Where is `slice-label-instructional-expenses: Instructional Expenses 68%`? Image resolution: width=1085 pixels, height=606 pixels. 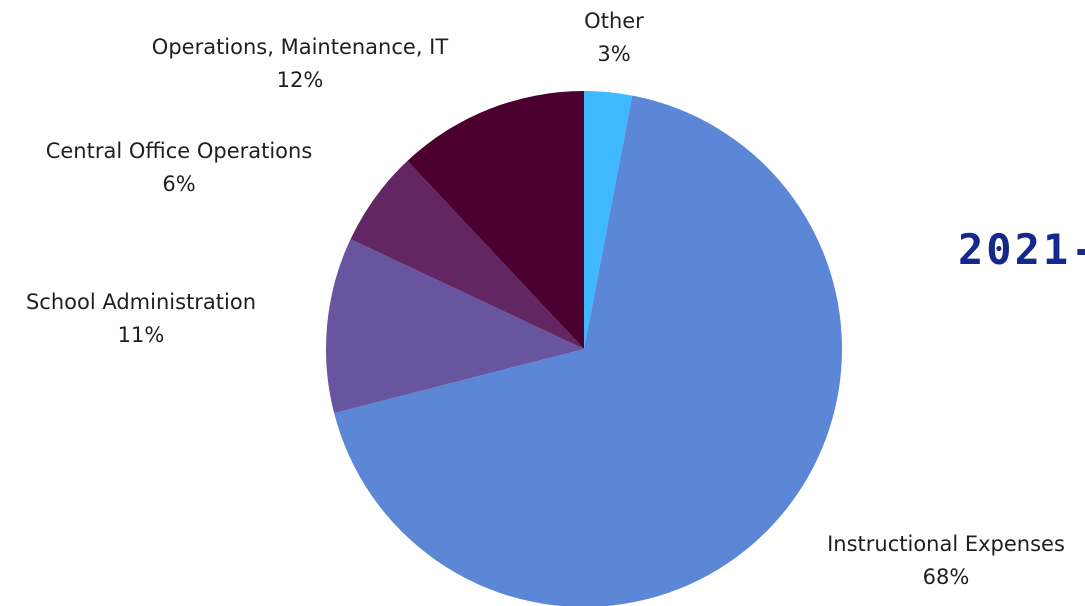
slice-label-instructional-expenses: Instructional Expenses 68% is located at coordinates (946, 560).